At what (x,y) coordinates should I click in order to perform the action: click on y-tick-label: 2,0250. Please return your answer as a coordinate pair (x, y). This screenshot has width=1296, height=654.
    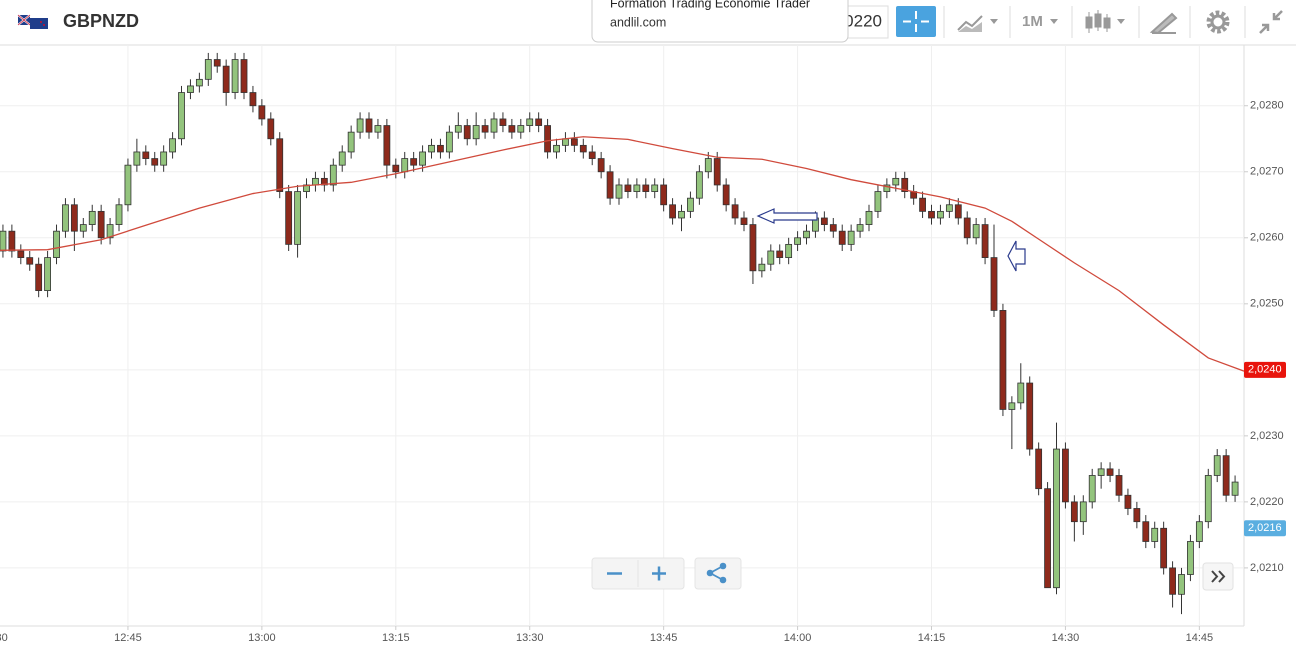
    Looking at the image, I should click on (1267, 304).